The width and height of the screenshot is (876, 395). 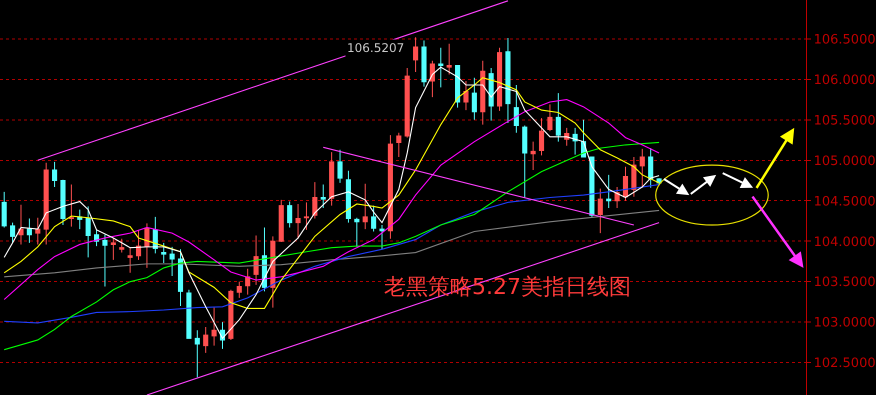 I want to click on y-tick-label: 102.5000, so click(x=845, y=364).